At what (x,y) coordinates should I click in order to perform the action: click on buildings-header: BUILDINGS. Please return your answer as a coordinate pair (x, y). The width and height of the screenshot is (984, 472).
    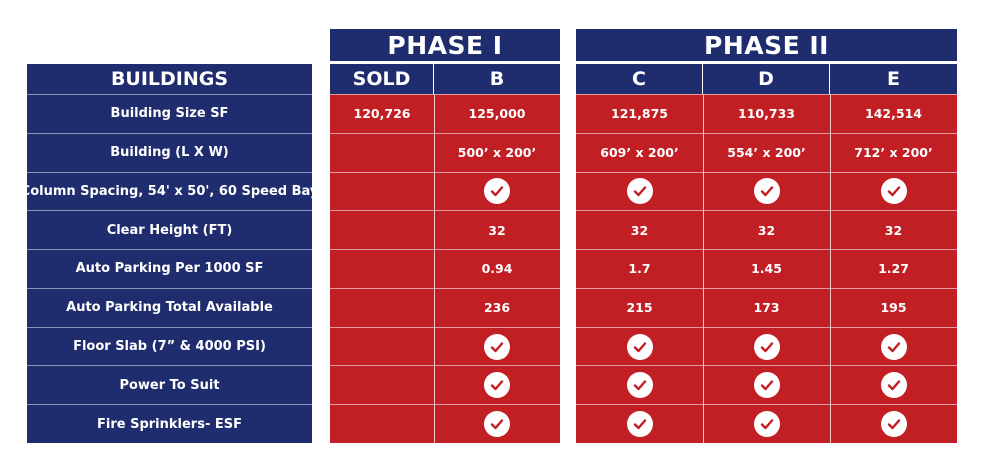
    Looking at the image, I should click on (169, 79).